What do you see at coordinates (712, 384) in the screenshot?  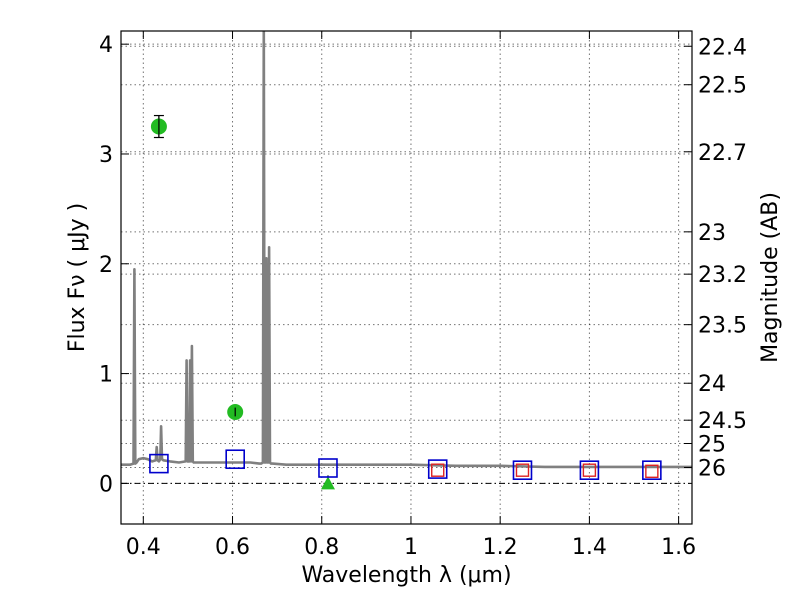 I see `mag-tick-label: 24` at bounding box center [712, 384].